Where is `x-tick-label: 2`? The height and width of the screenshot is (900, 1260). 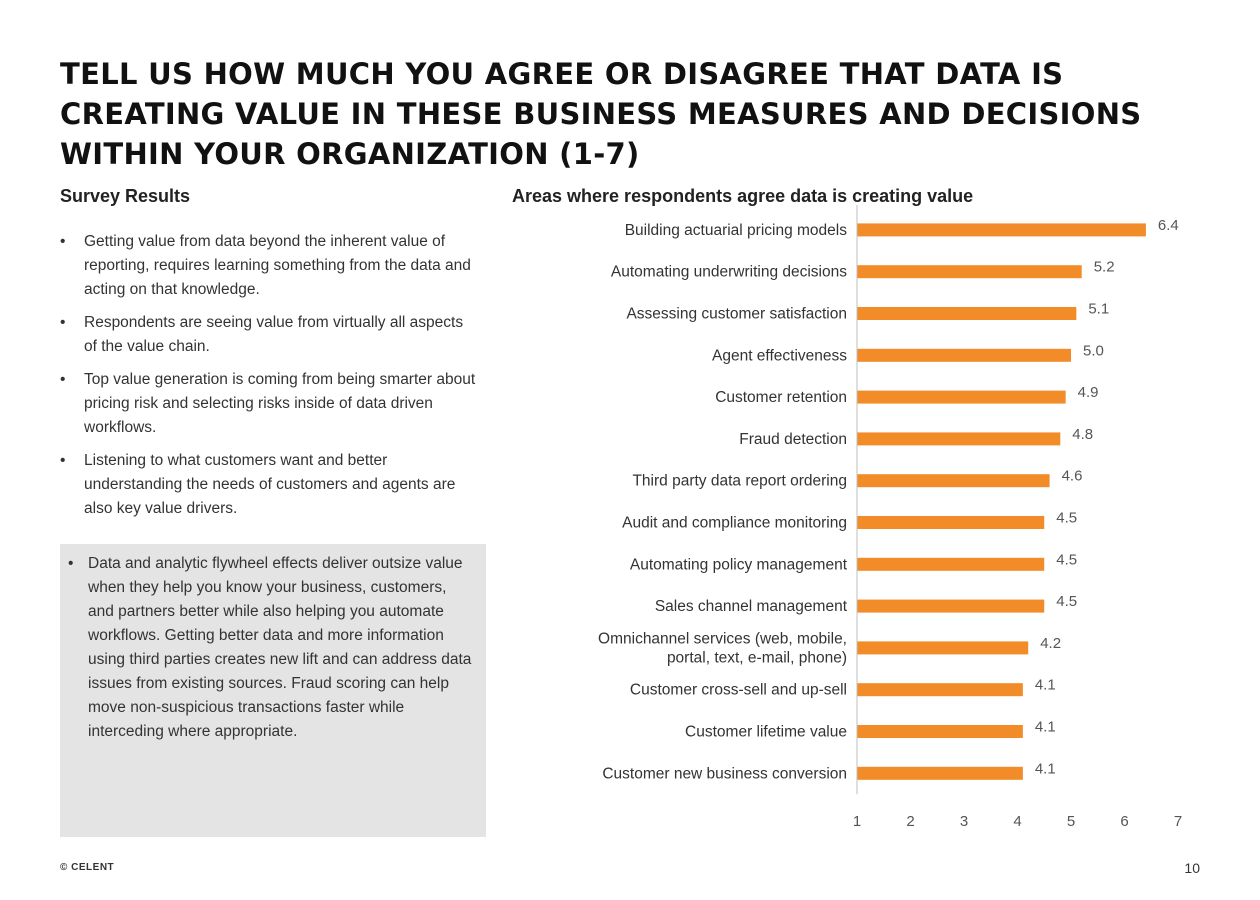 x-tick-label: 2 is located at coordinates (910, 821).